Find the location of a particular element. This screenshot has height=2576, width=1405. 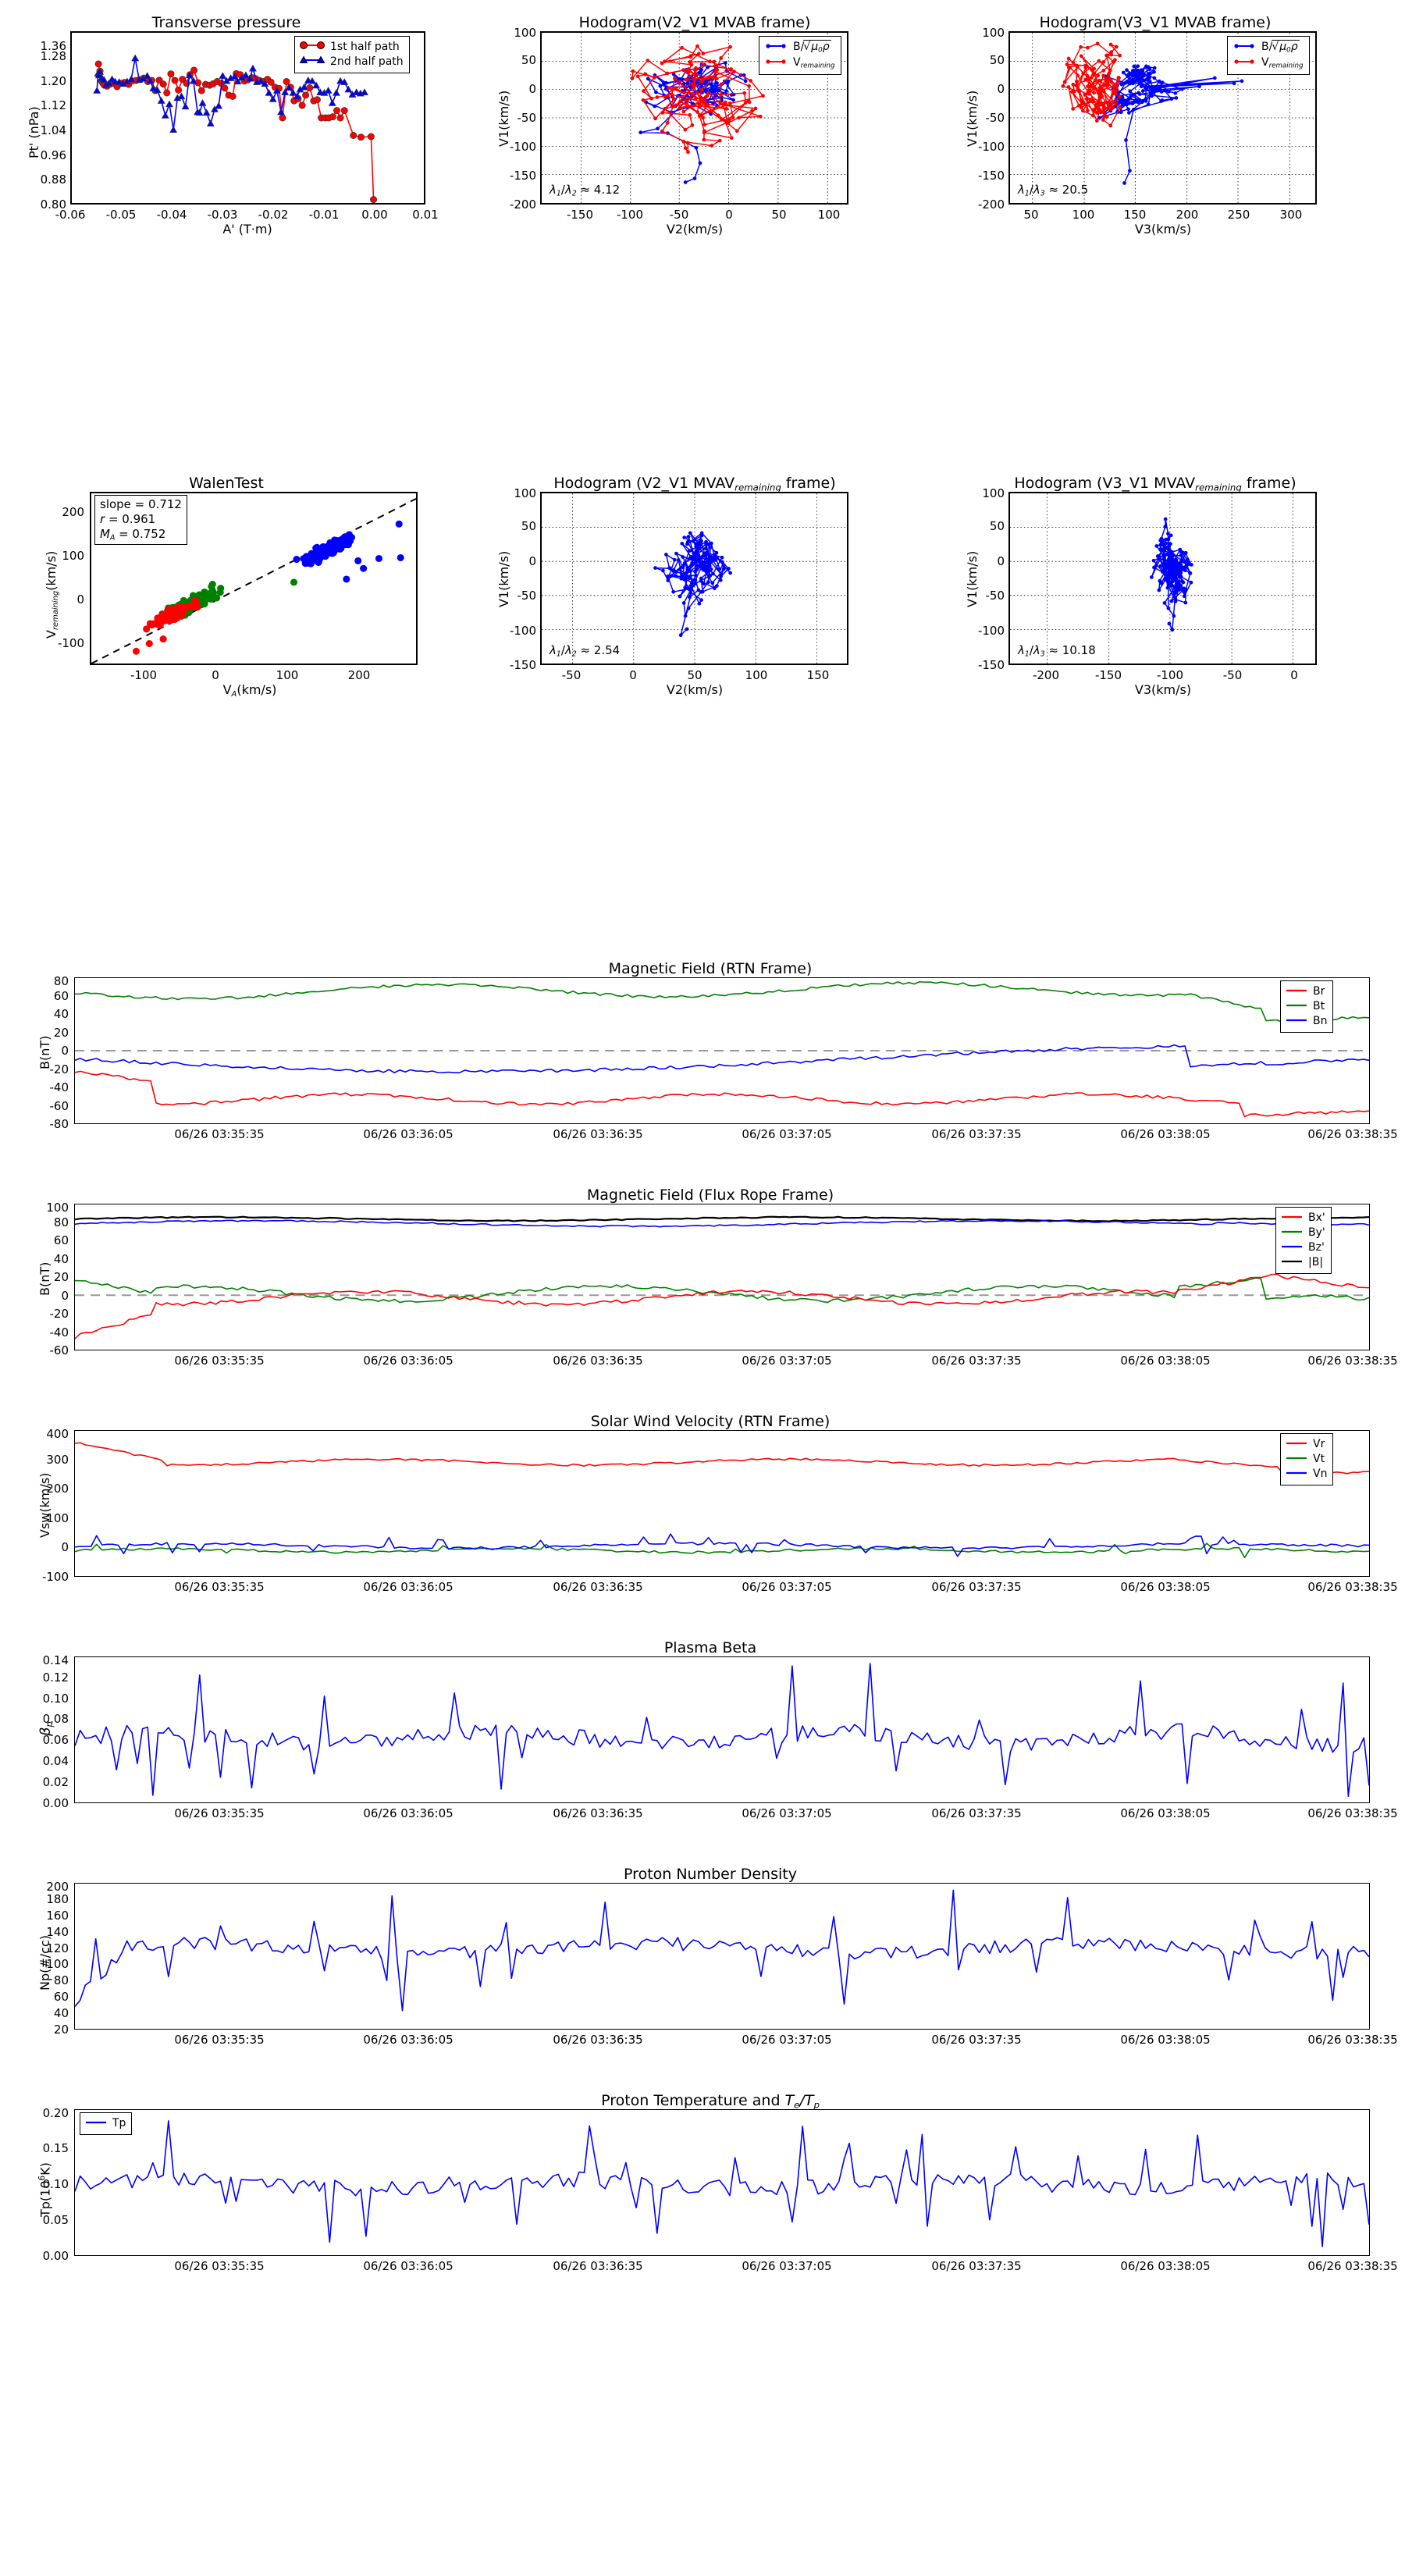

xtick: 100 is located at coordinates (288, 675).